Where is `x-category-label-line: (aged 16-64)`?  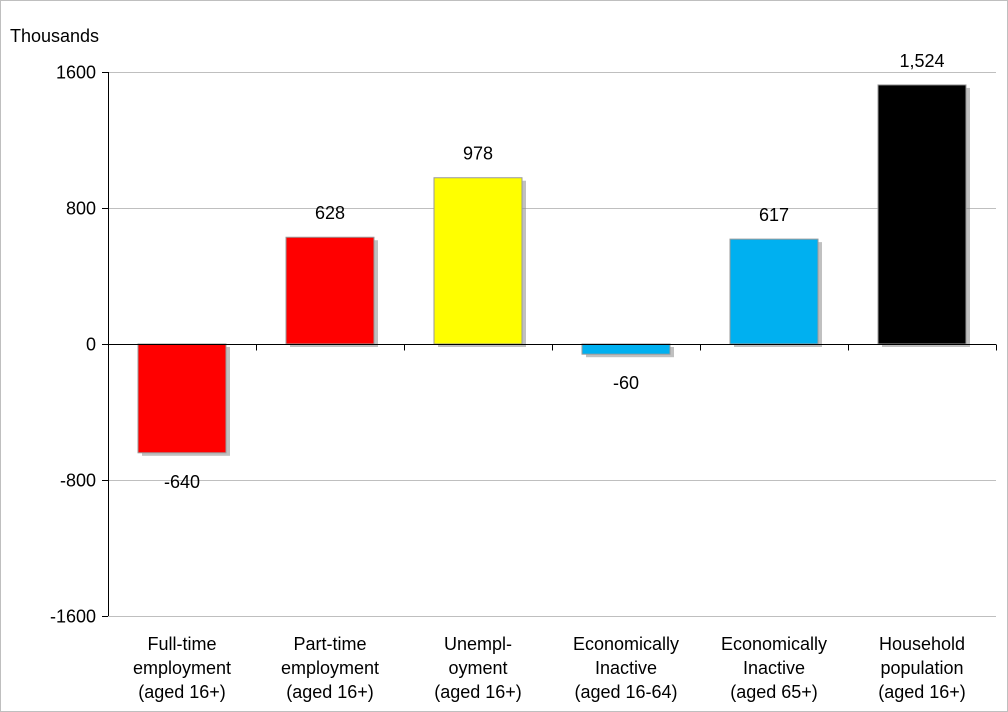 x-category-label-line: (aged 16-64) is located at coordinates (625, 692).